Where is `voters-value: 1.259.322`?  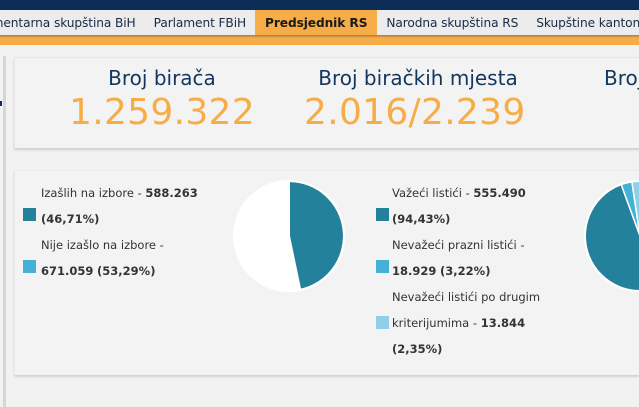 voters-value: 1.259.322 is located at coordinates (162, 112).